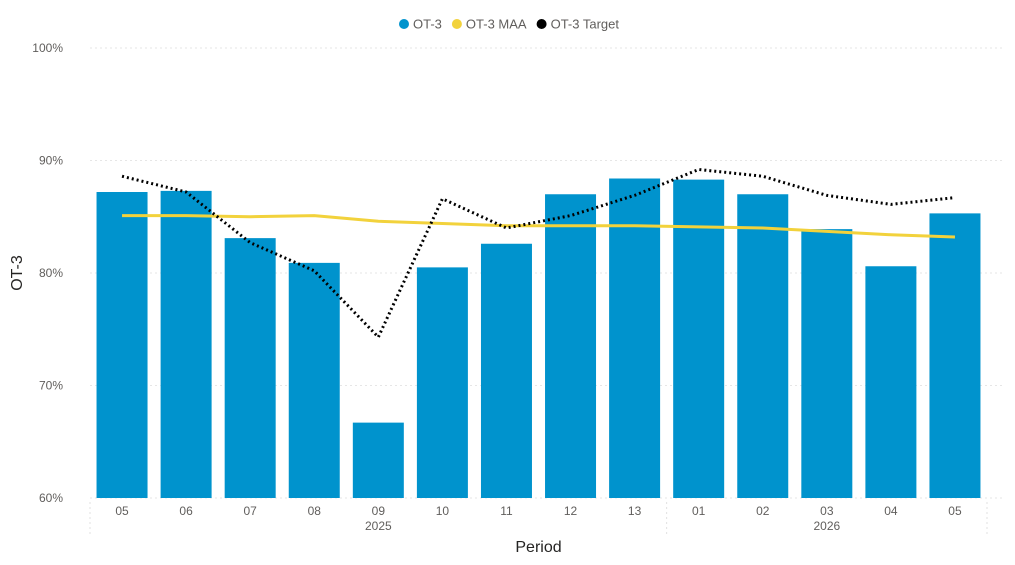  Describe the element at coordinates (51, 273) in the screenshot. I see `y-tick-label: 80%` at that location.